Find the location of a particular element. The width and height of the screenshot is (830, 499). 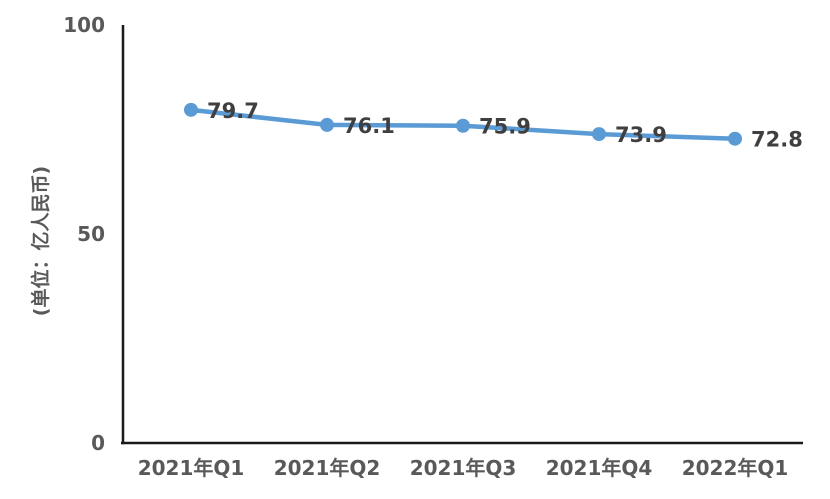

x-tick-label: 2021年Q1 is located at coordinates (191, 468).